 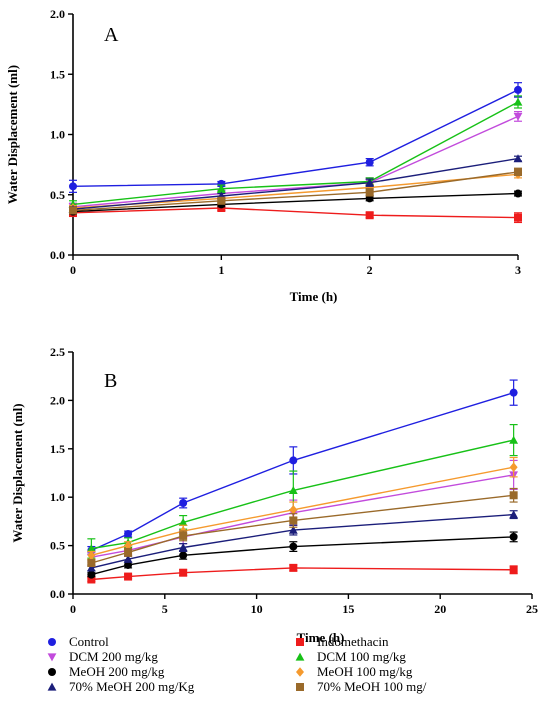 What do you see at coordinates (57, 352) in the screenshot?
I see `y-tick-label: 2.5` at bounding box center [57, 352].